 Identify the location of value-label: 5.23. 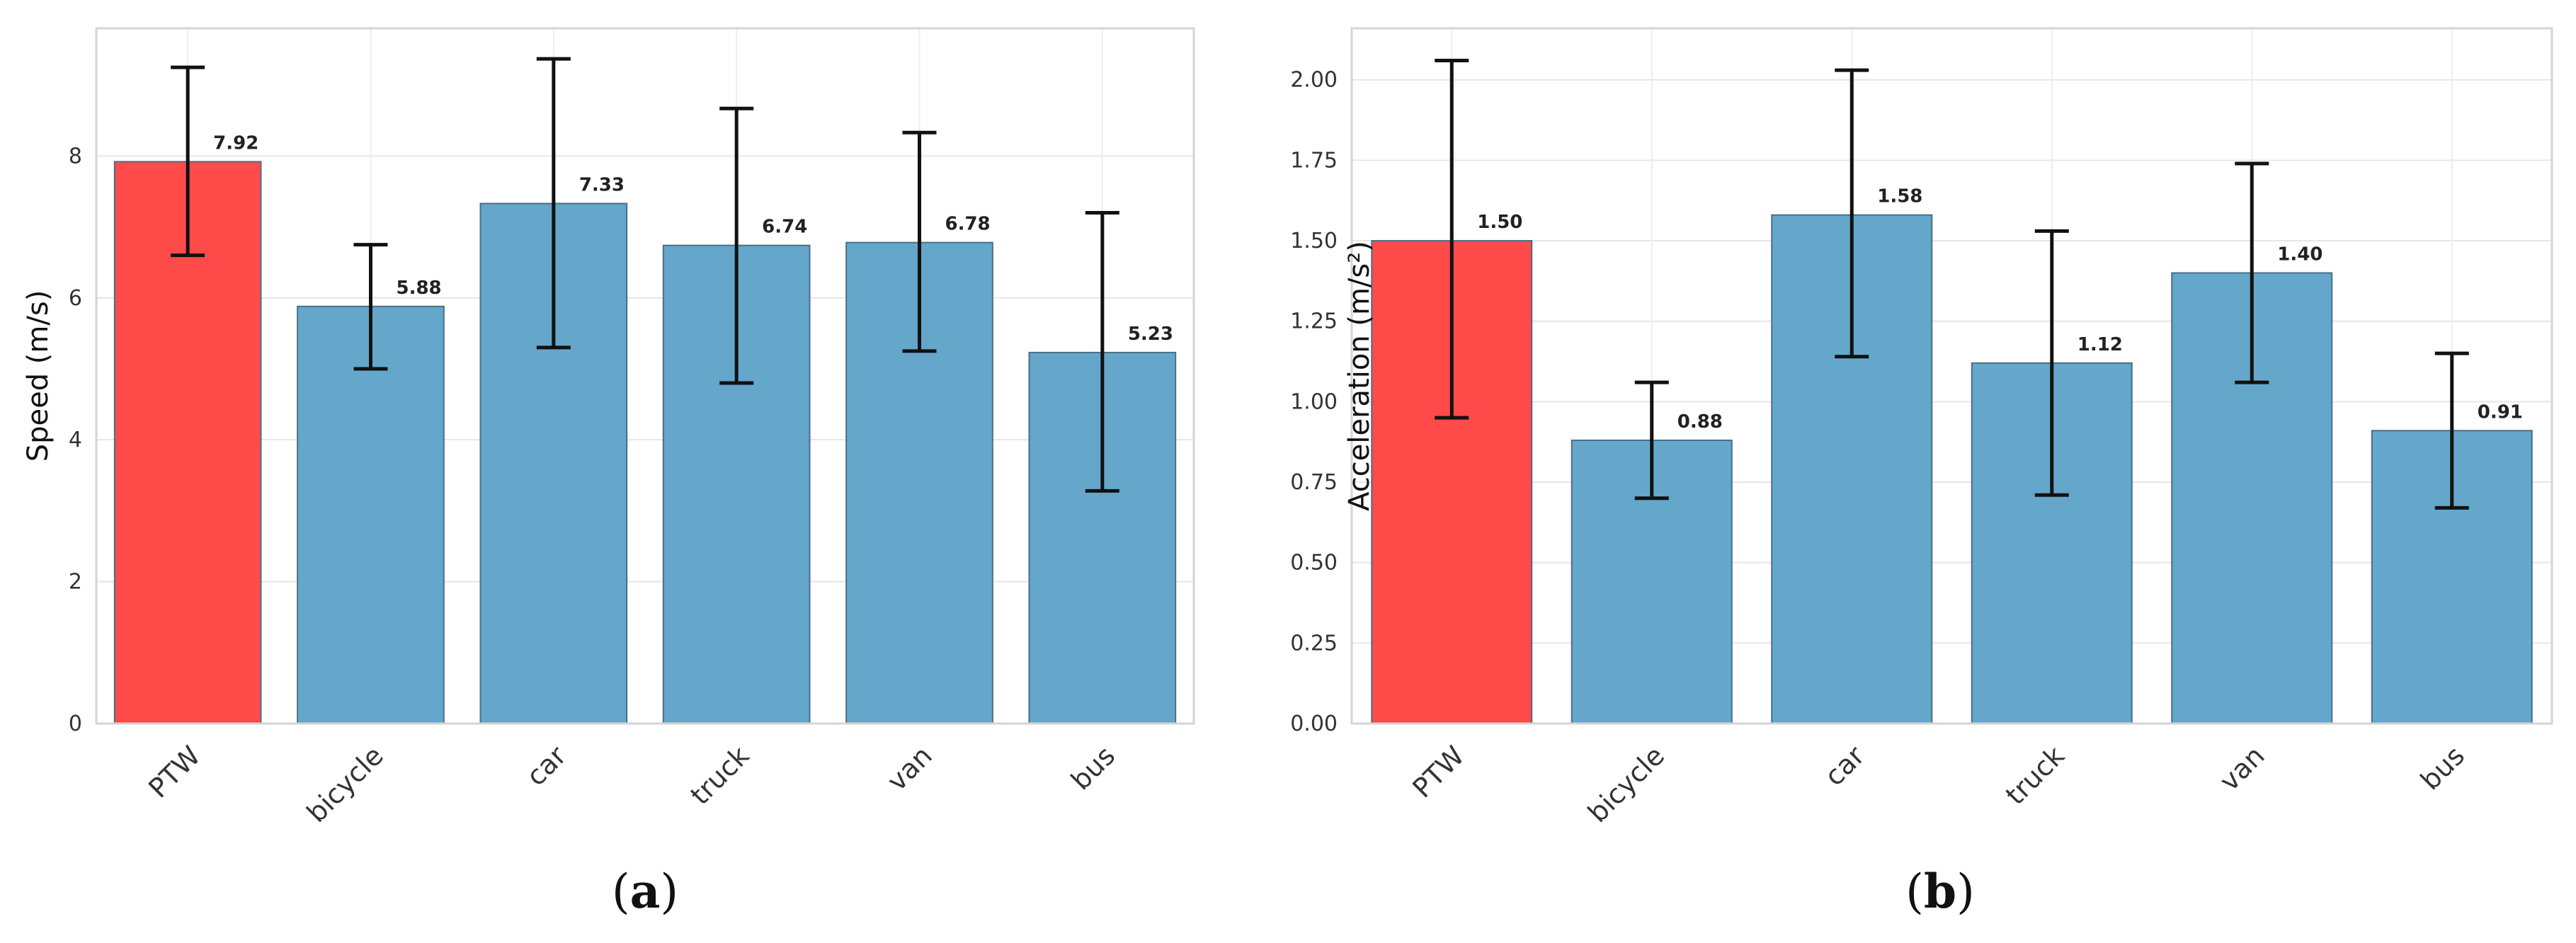
(1150, 334).